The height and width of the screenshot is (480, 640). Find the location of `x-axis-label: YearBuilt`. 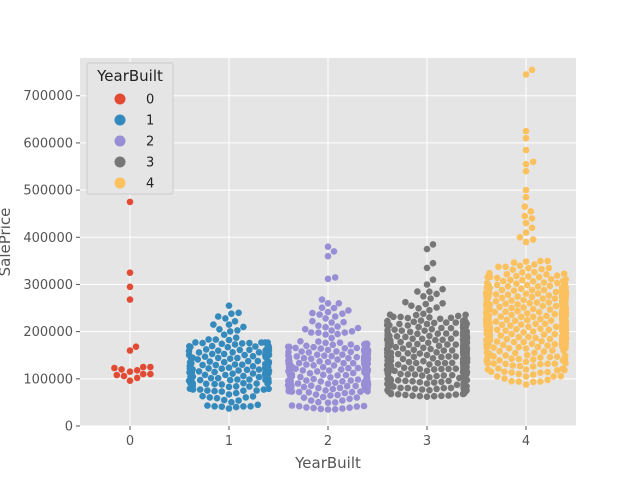

x-axis-label: YearBuilt is located at coordinates (327, 463).